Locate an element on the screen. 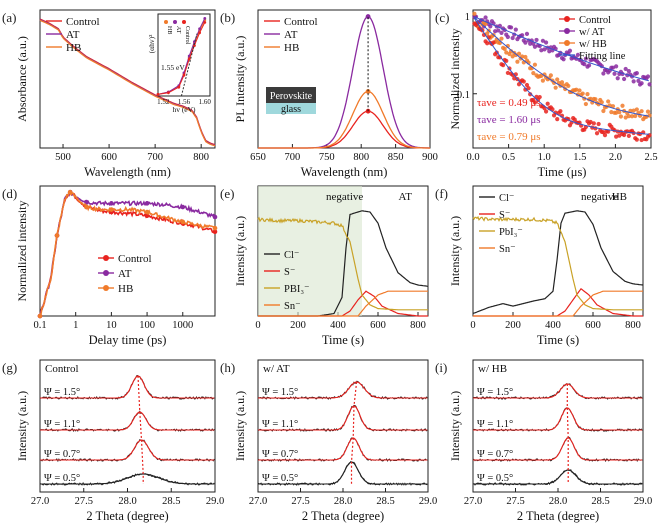  legend-label-f: PbI₃⁻ is located at coordinates (511, 232).